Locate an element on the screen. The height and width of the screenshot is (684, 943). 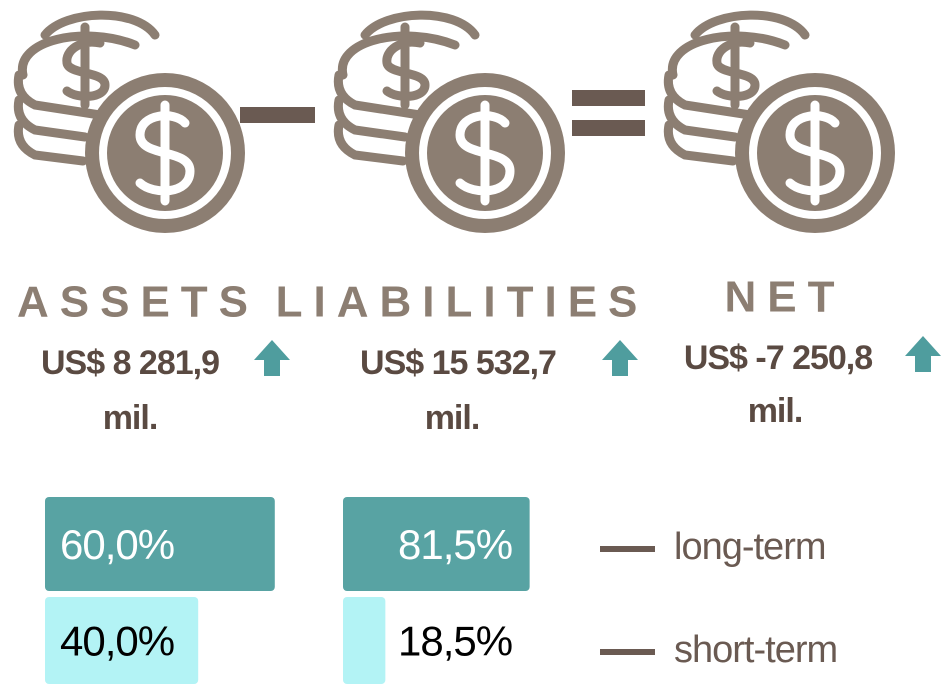
amount: US$ 8 281,9 is located at coordinates (130, 363).